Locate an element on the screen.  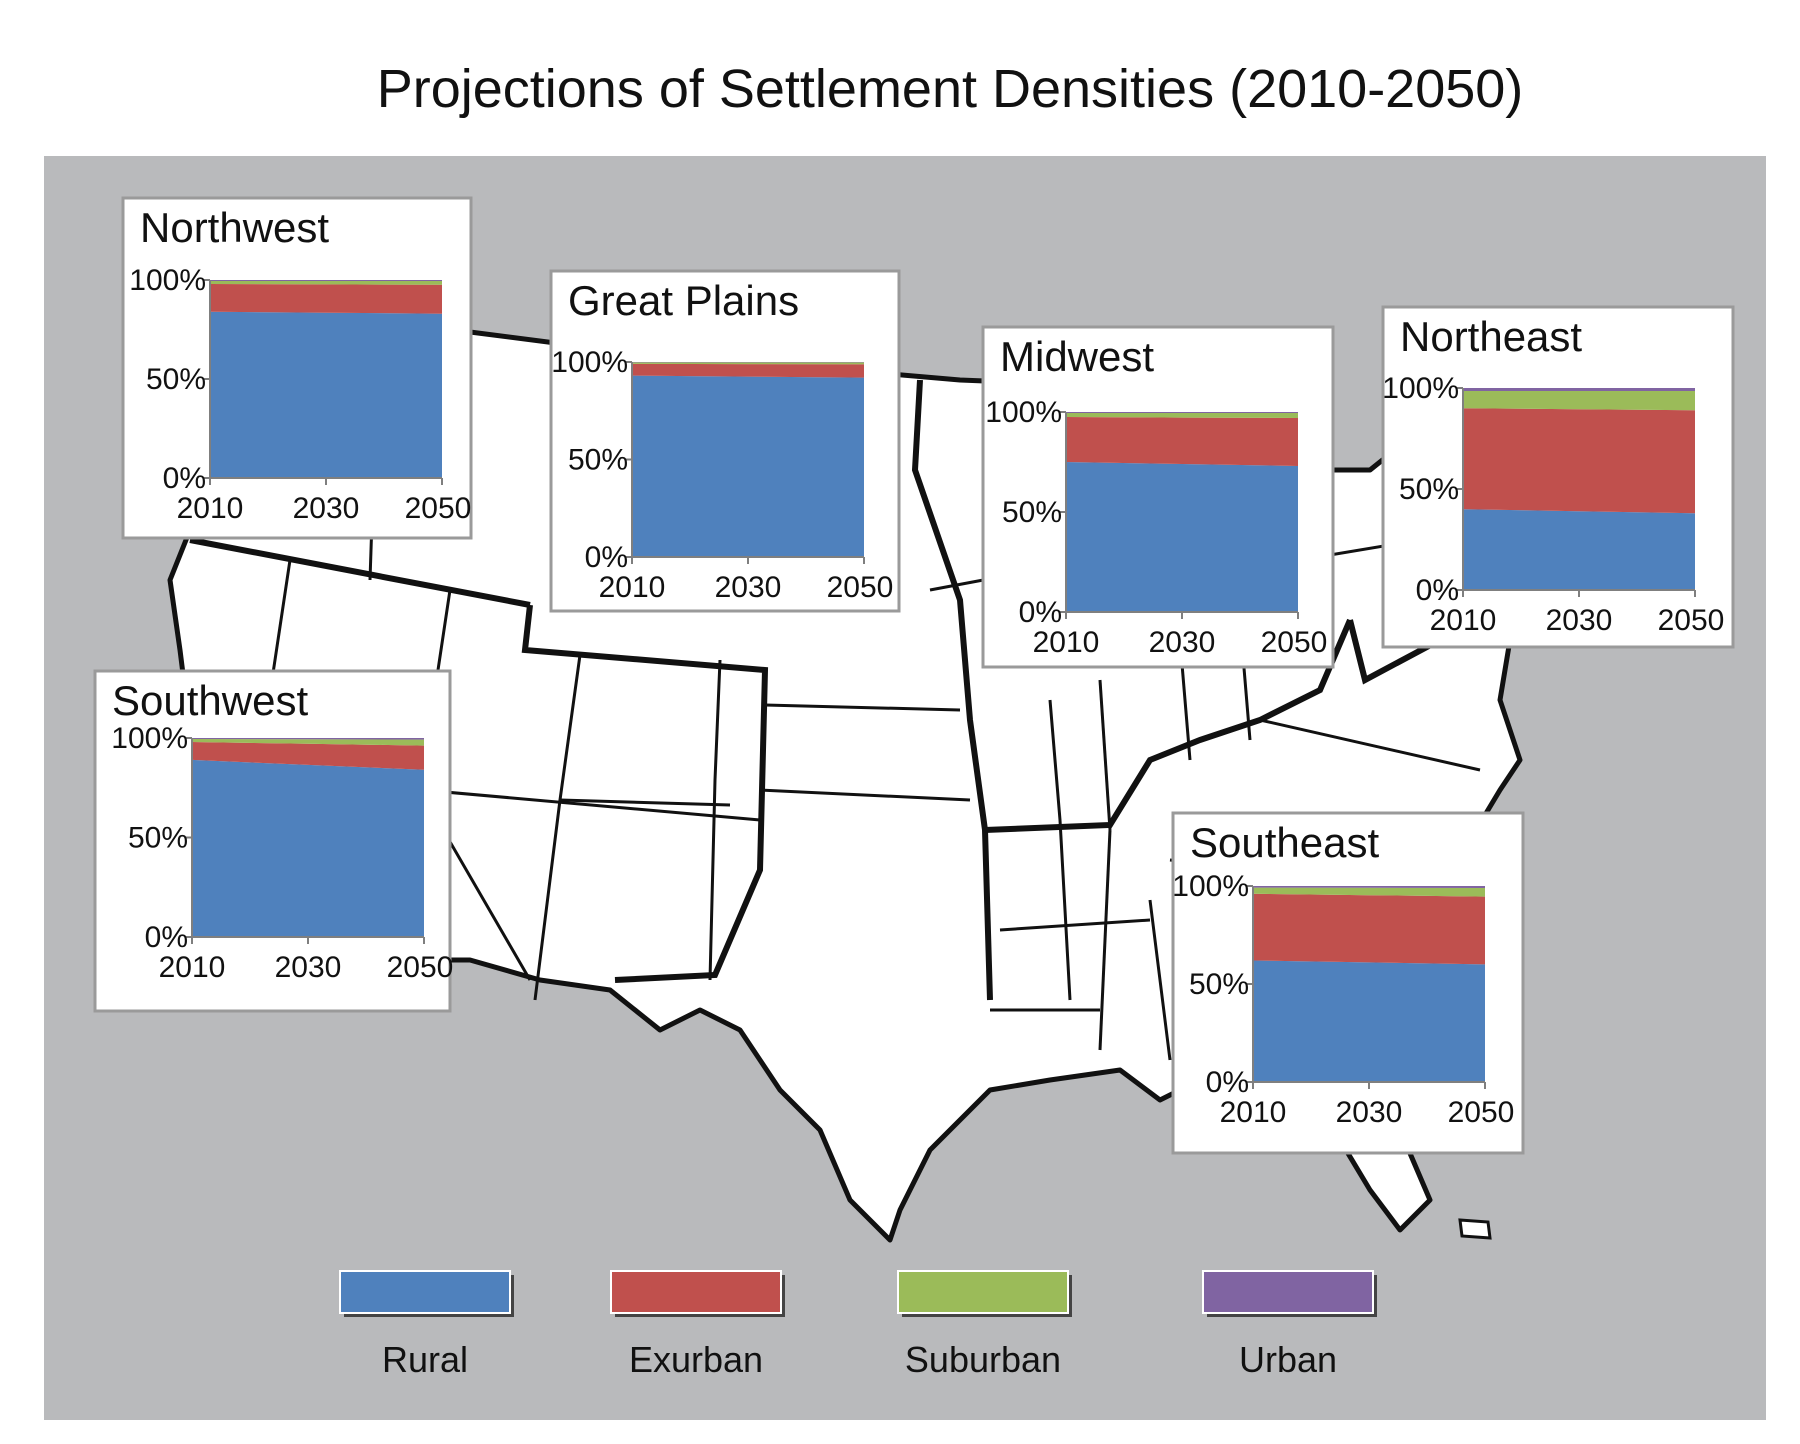
legend-item-urban: Urban is located at coordinates (1289, 1325).